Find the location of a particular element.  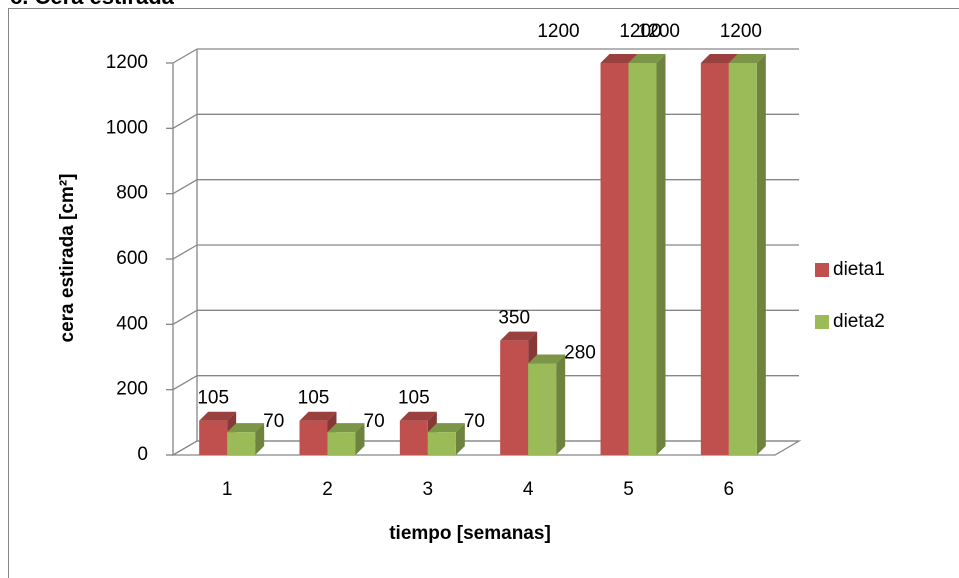

x-tick-label: 6 is located at coordinates (729, 489).